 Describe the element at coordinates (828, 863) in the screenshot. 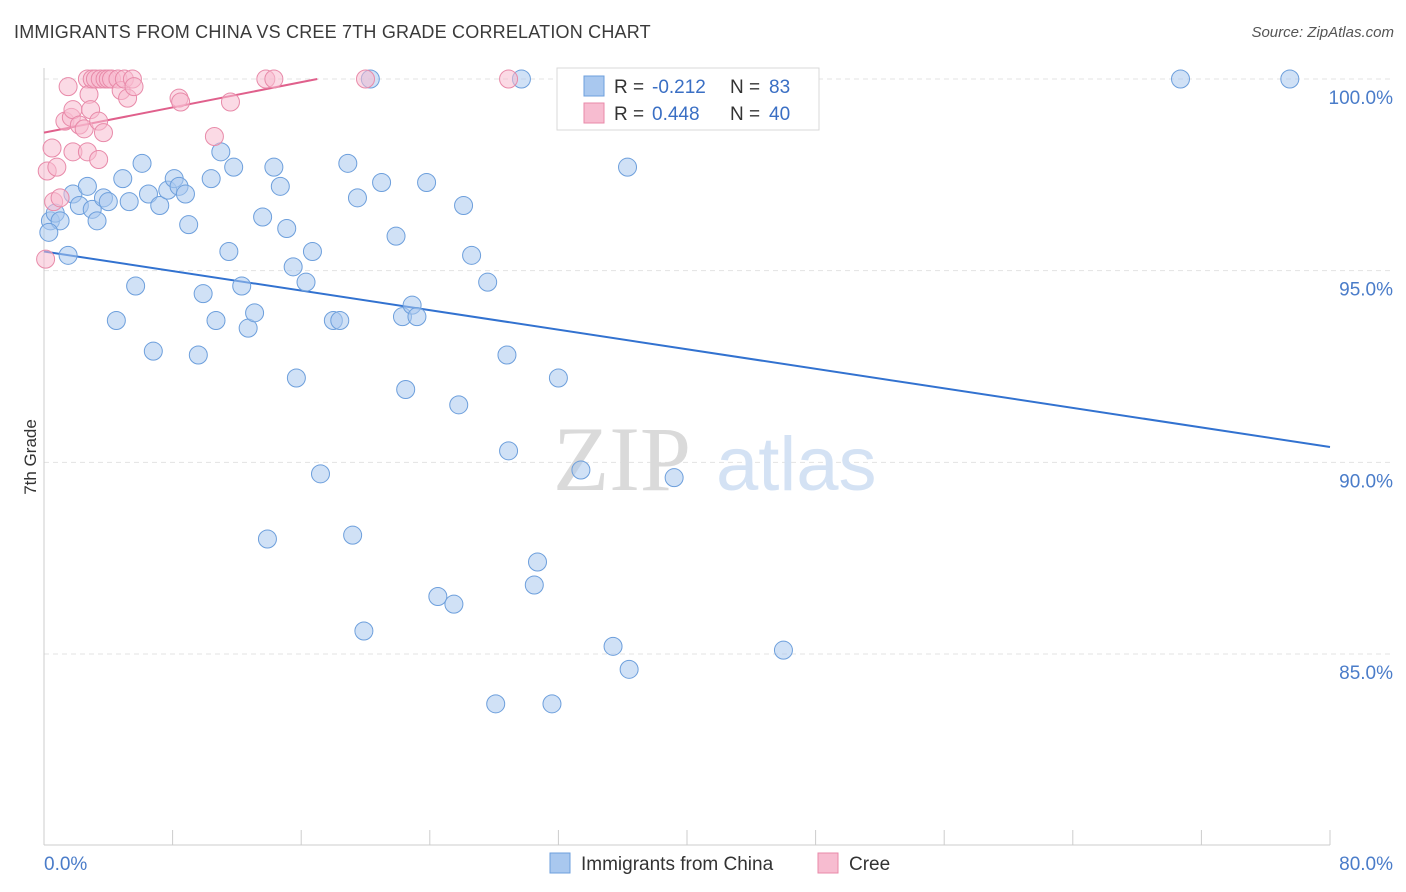

I see `bottom-legend-swatch-cree` at that location.